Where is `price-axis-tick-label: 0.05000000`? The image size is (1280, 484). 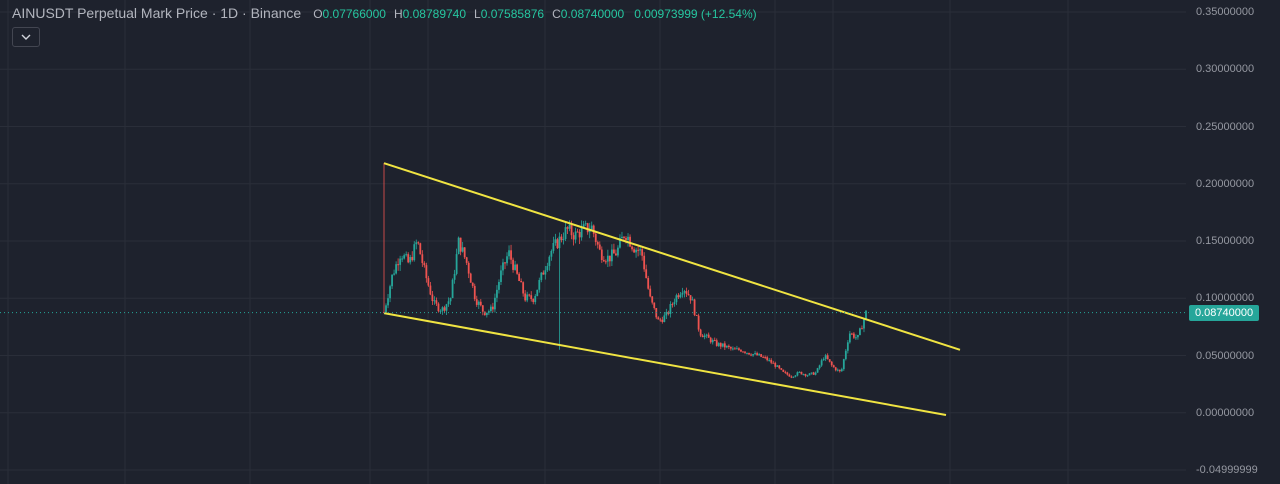
price-axis-tick-label: 0.05000000 is located at coordinates (1225, 355).